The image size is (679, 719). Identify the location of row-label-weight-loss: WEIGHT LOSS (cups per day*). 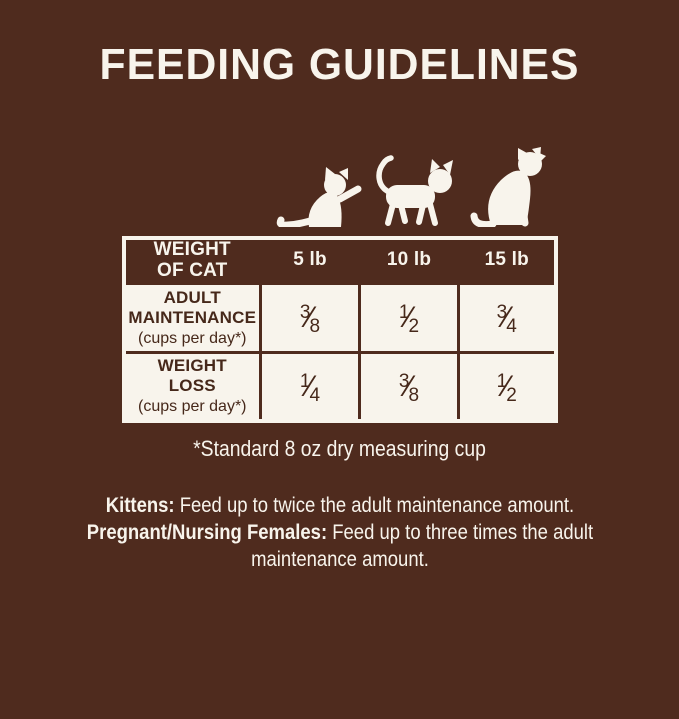
(192, 386).